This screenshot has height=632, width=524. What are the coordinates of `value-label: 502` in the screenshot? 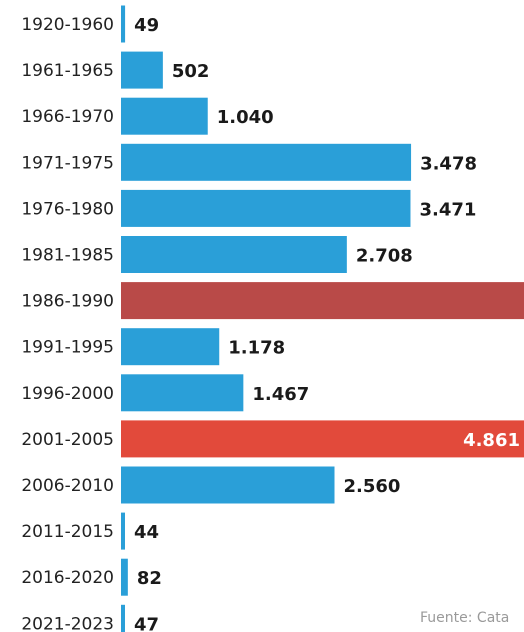 It's located at (191, 71).